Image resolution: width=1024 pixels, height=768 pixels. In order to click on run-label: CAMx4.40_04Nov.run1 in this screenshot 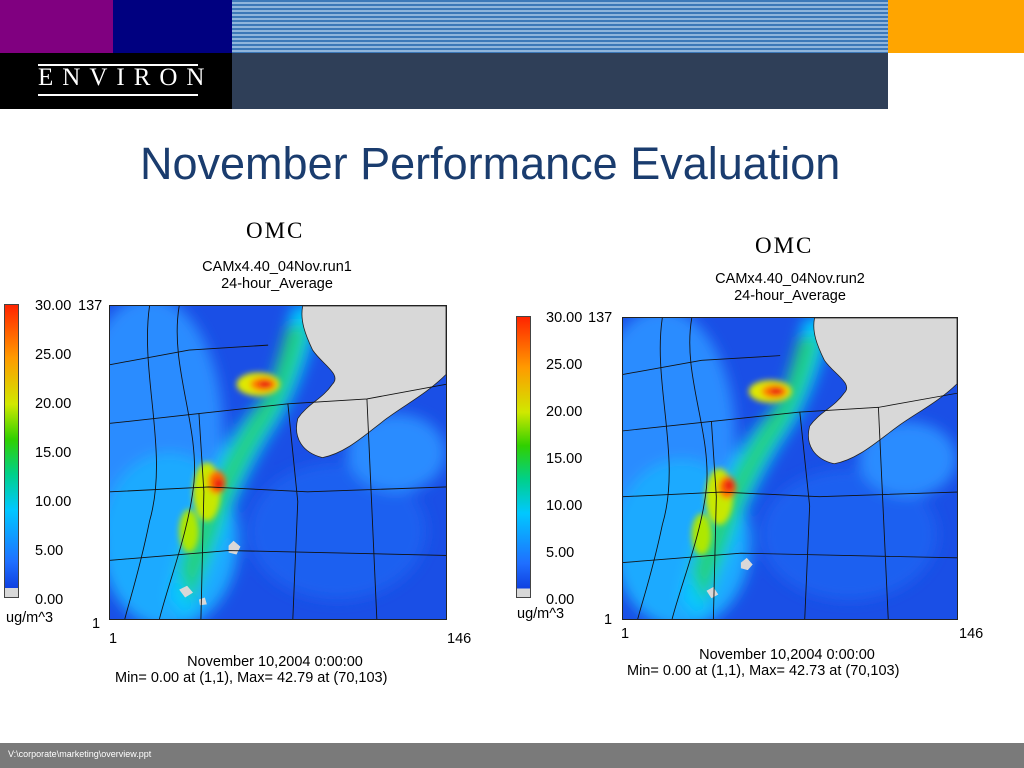, I will do `click(277, 267)`.